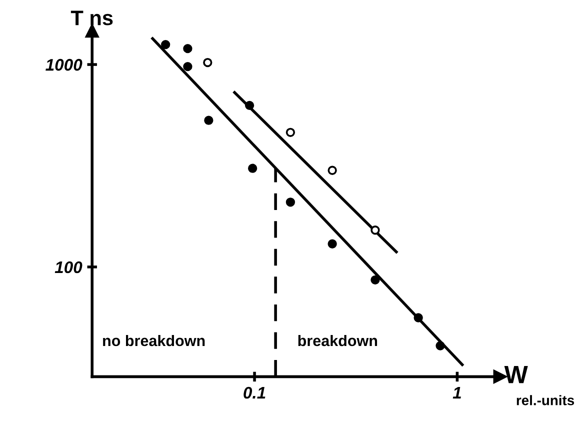  What do you see at coordinates (338, 340) in the screenshot?
I see `annotation: breakdown` at bounding box center [338, 340].